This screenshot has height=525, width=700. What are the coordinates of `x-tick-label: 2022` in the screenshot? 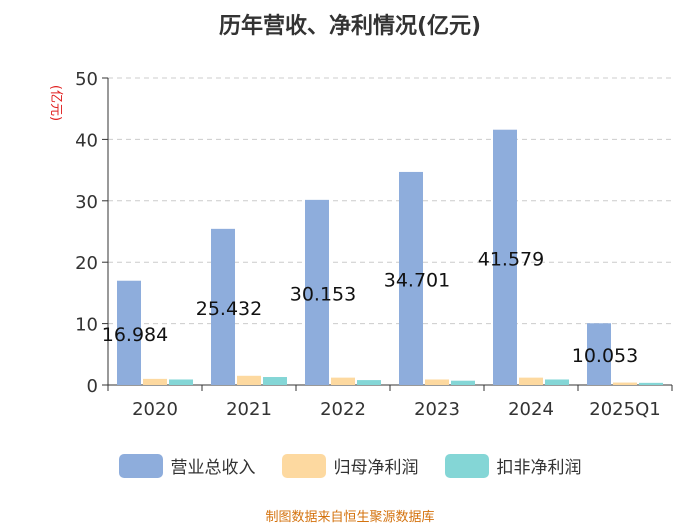 It's located at (343, 409).